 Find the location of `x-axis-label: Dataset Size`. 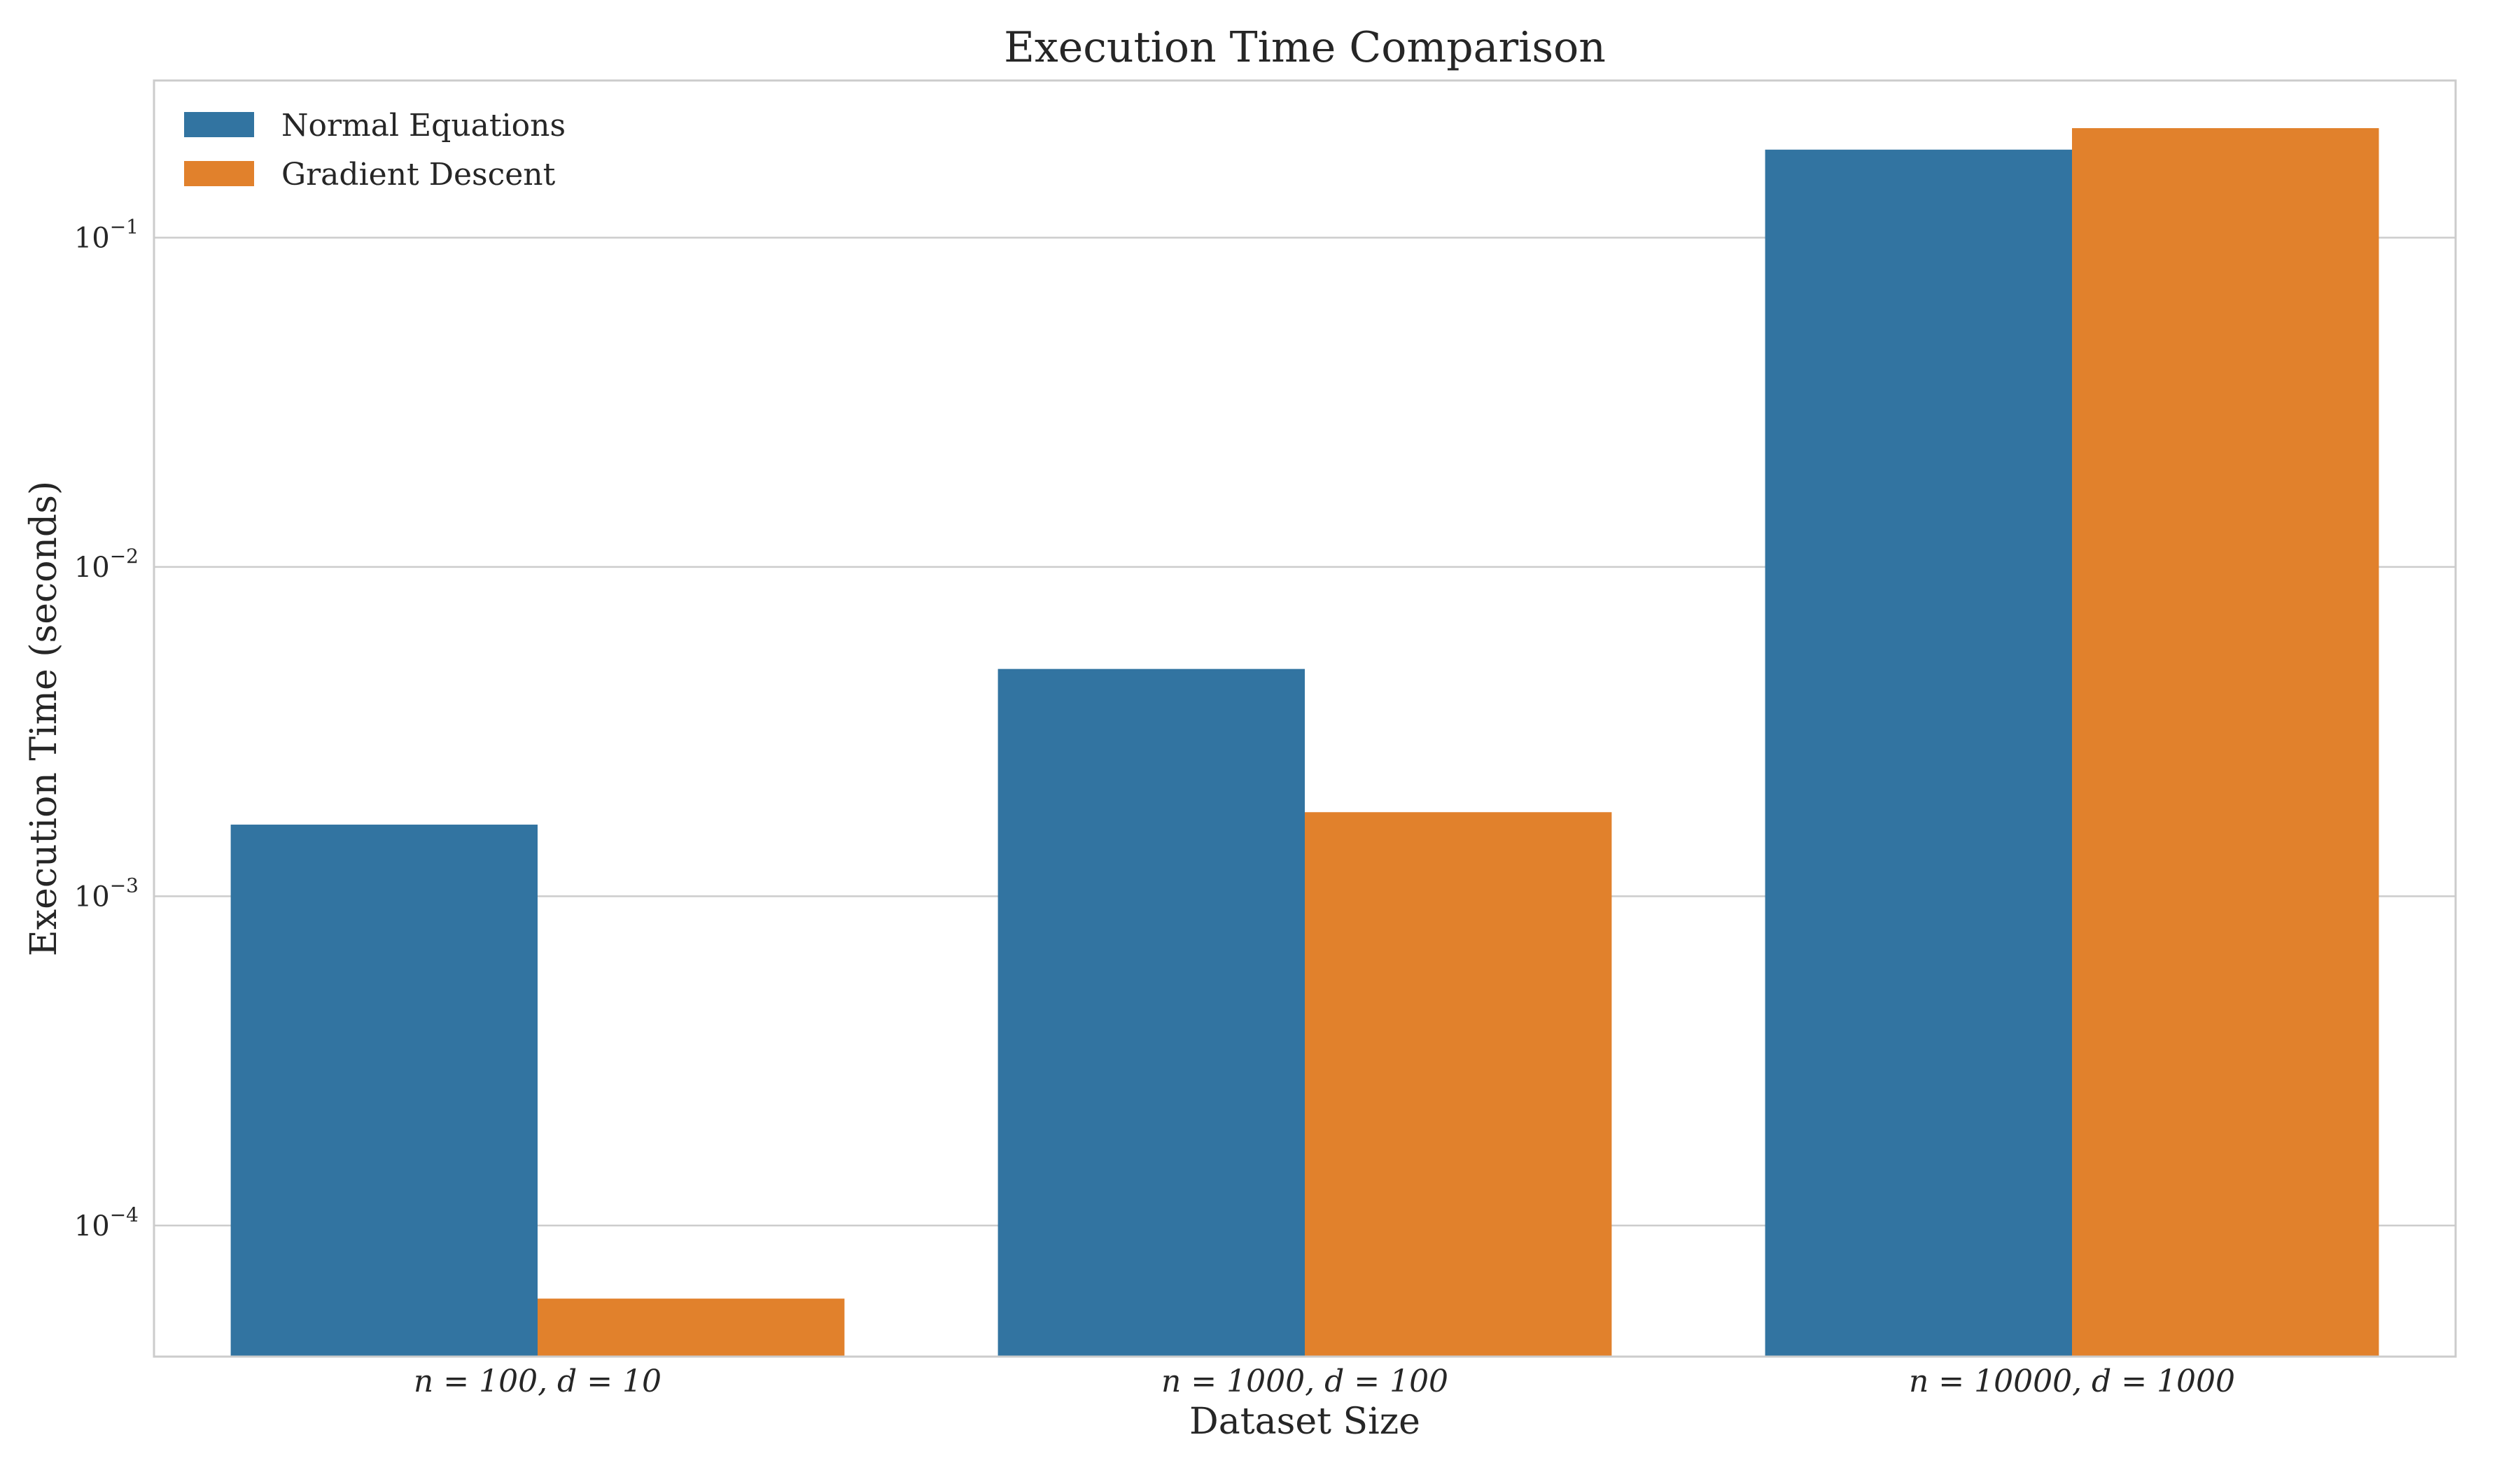

x-axis-label: Dataset Size is located at coordinates (1304, 1422).